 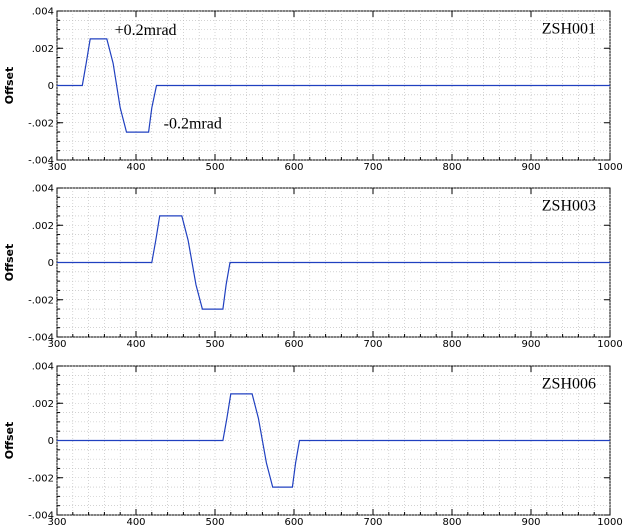 What do you see at coordinates (569, 28) in the screenshot?
I see `panel-label: ZSH001` at bounding box center [569, 28].